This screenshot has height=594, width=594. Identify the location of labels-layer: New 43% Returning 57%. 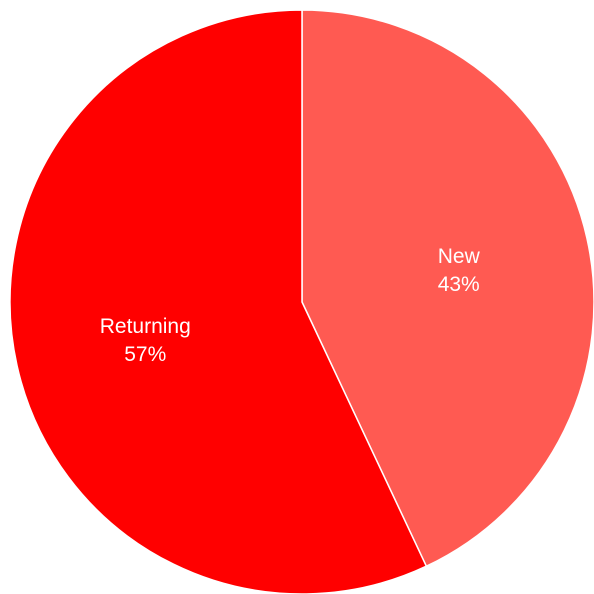
(290, 305).